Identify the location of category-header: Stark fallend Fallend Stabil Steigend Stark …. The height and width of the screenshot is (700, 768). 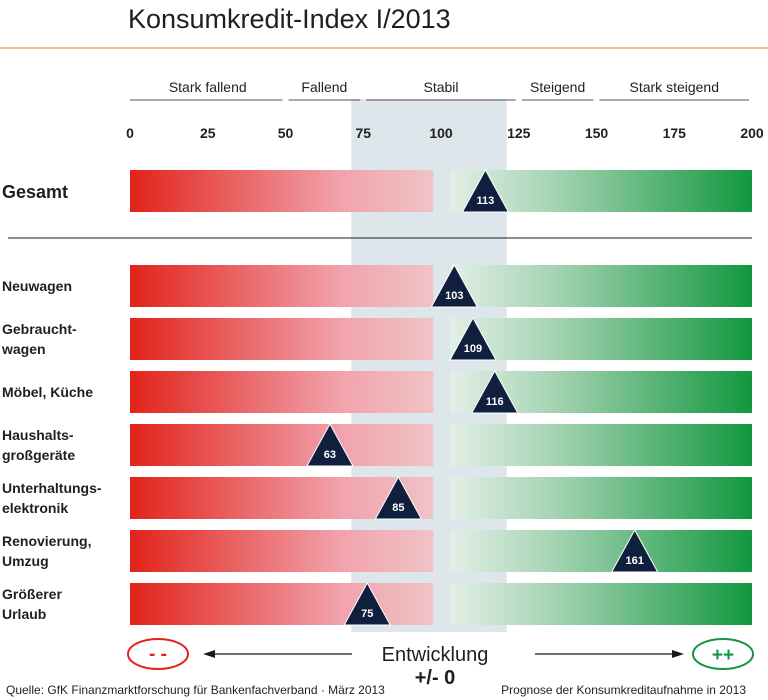
(439, 90).